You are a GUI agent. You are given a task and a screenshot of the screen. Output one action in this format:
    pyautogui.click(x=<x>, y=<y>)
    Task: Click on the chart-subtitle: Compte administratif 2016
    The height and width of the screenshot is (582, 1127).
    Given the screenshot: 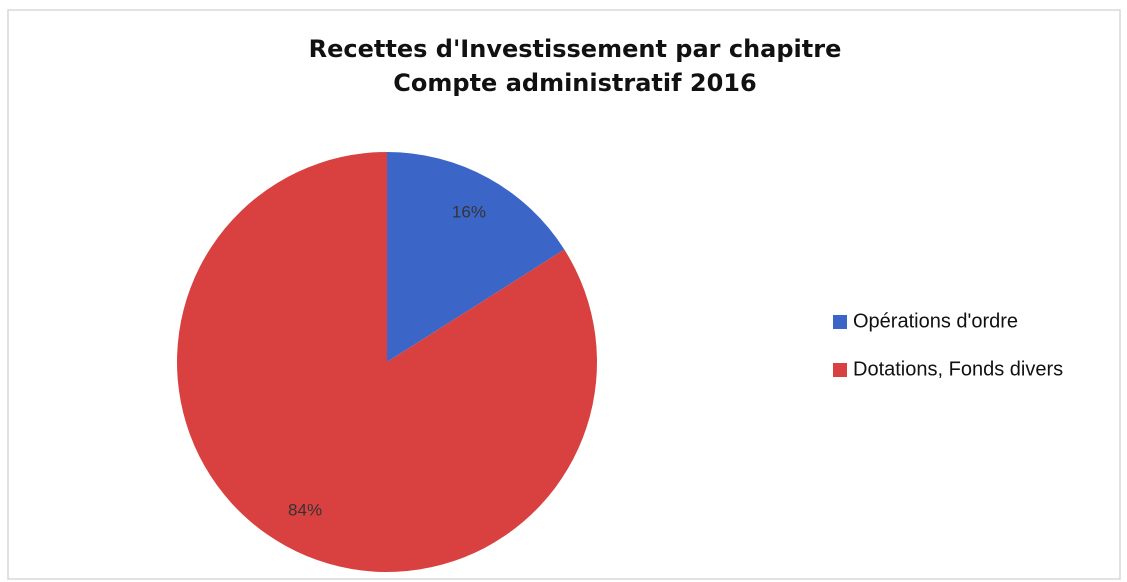 What is the action you would take?
    pyautogui.click(x=574, y=83)
    